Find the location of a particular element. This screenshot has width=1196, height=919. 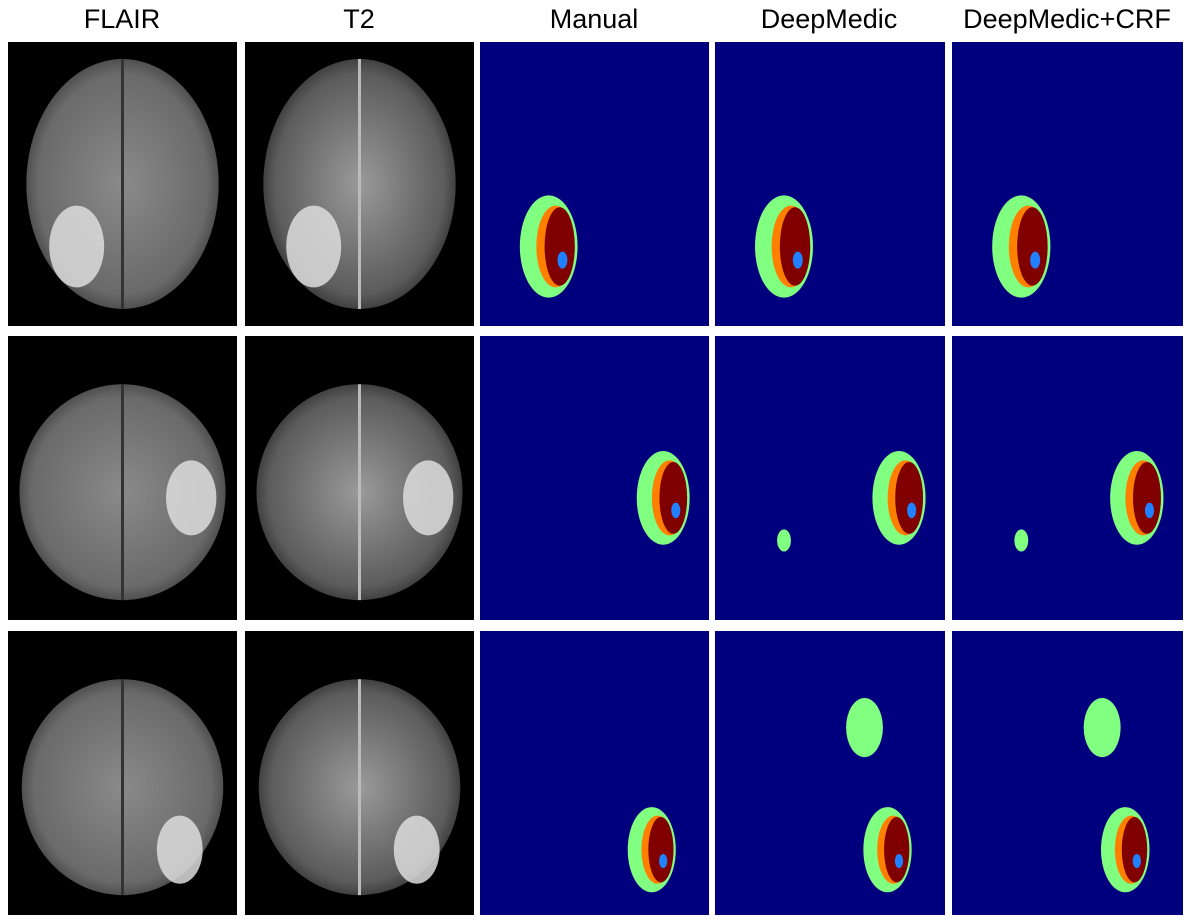

column-header: FLAIR is located at coordinates (122, 19).